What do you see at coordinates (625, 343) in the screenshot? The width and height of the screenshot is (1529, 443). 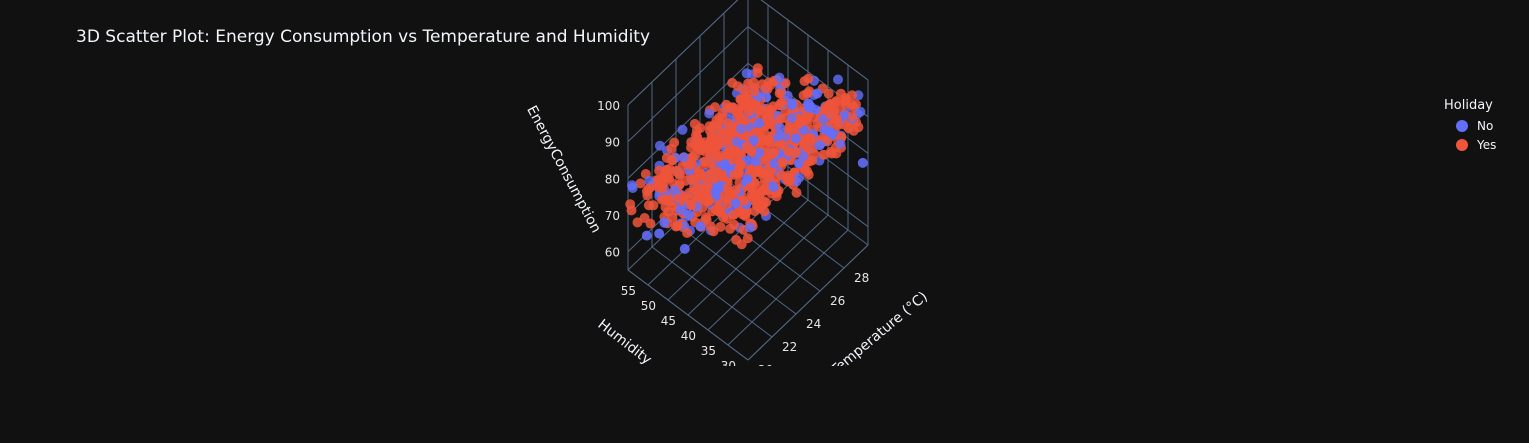 I see `y-axis-title: Humidity` at bounding box center [625, 343].